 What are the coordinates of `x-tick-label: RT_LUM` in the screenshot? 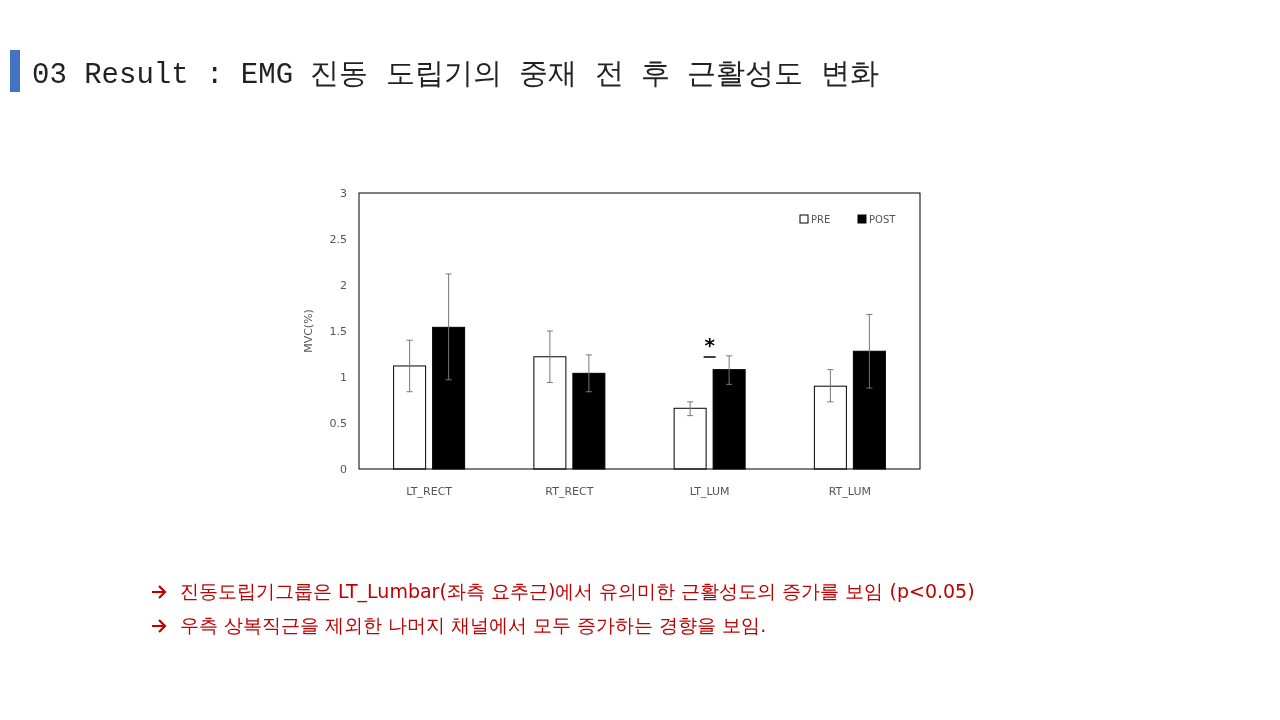 It's located at (849, 491).